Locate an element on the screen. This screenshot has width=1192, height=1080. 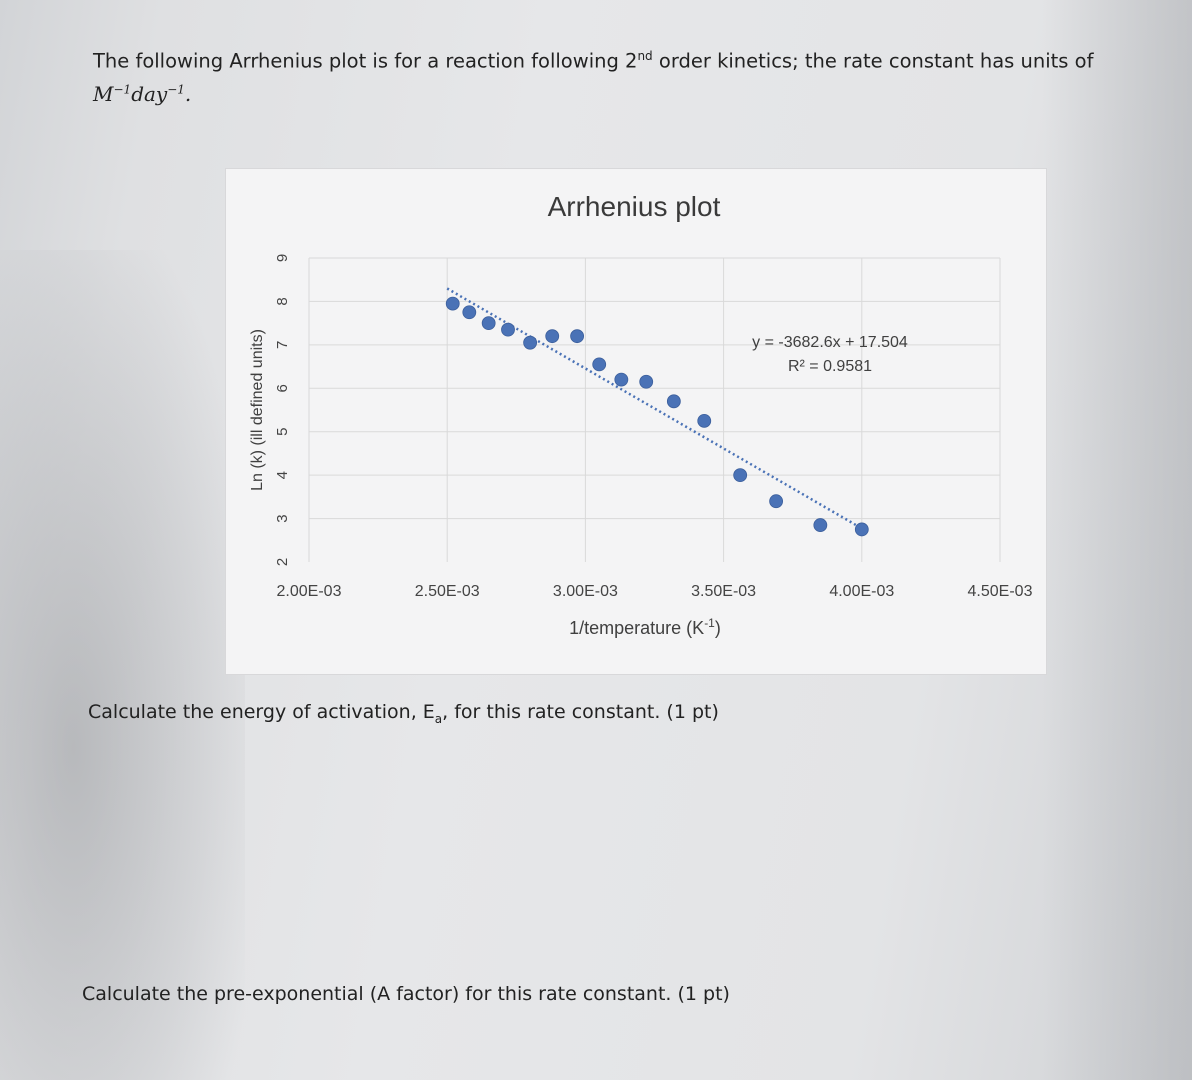
x-tick-label: 3.50E-03 is located at coordinates (723, 591).